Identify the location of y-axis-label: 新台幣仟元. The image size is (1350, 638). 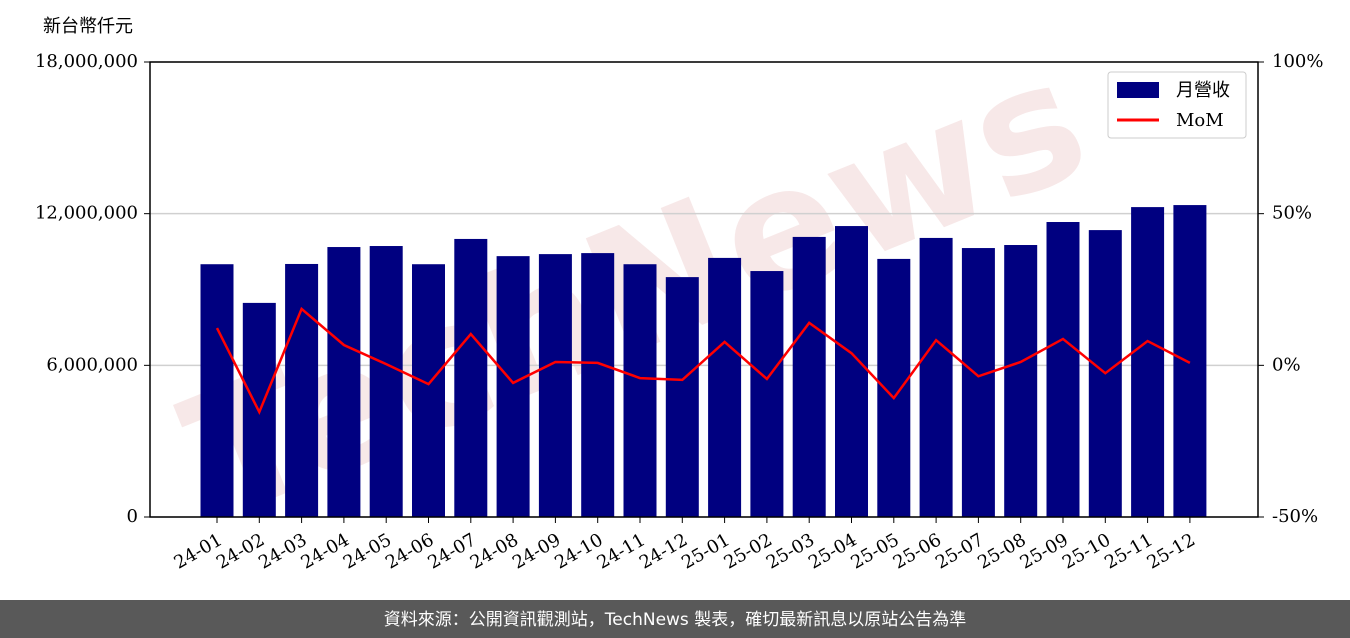
(88, 26).